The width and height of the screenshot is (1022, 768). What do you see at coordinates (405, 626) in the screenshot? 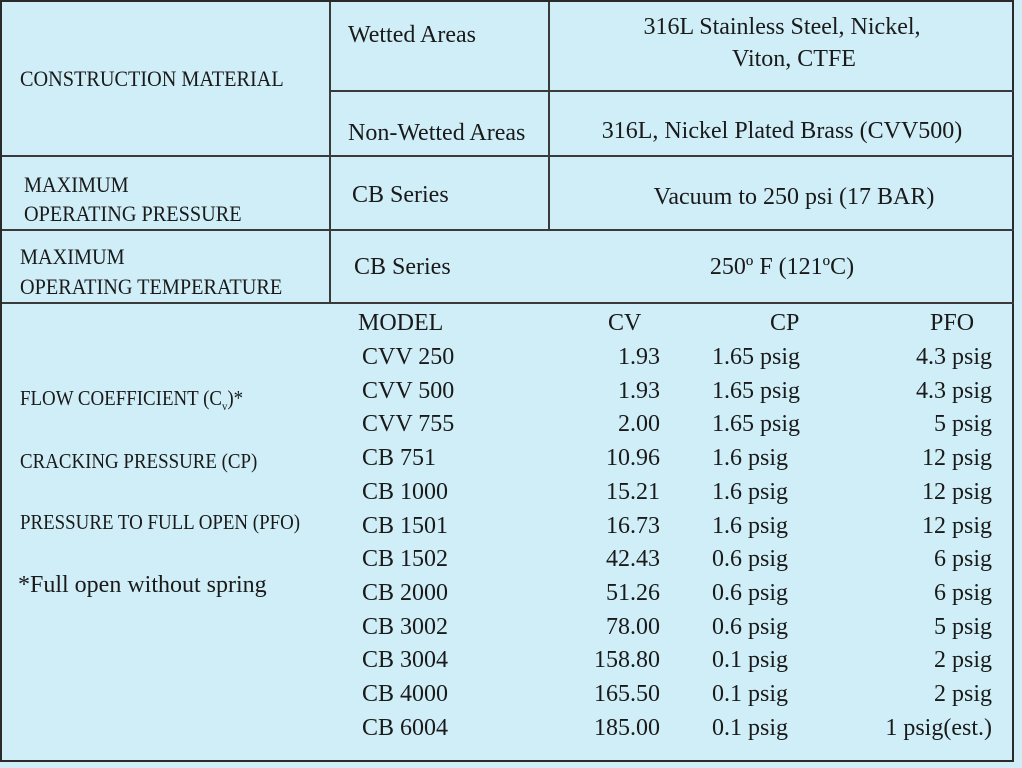
I see `cell-model: CB 3002` at bounding box center [405, 626].